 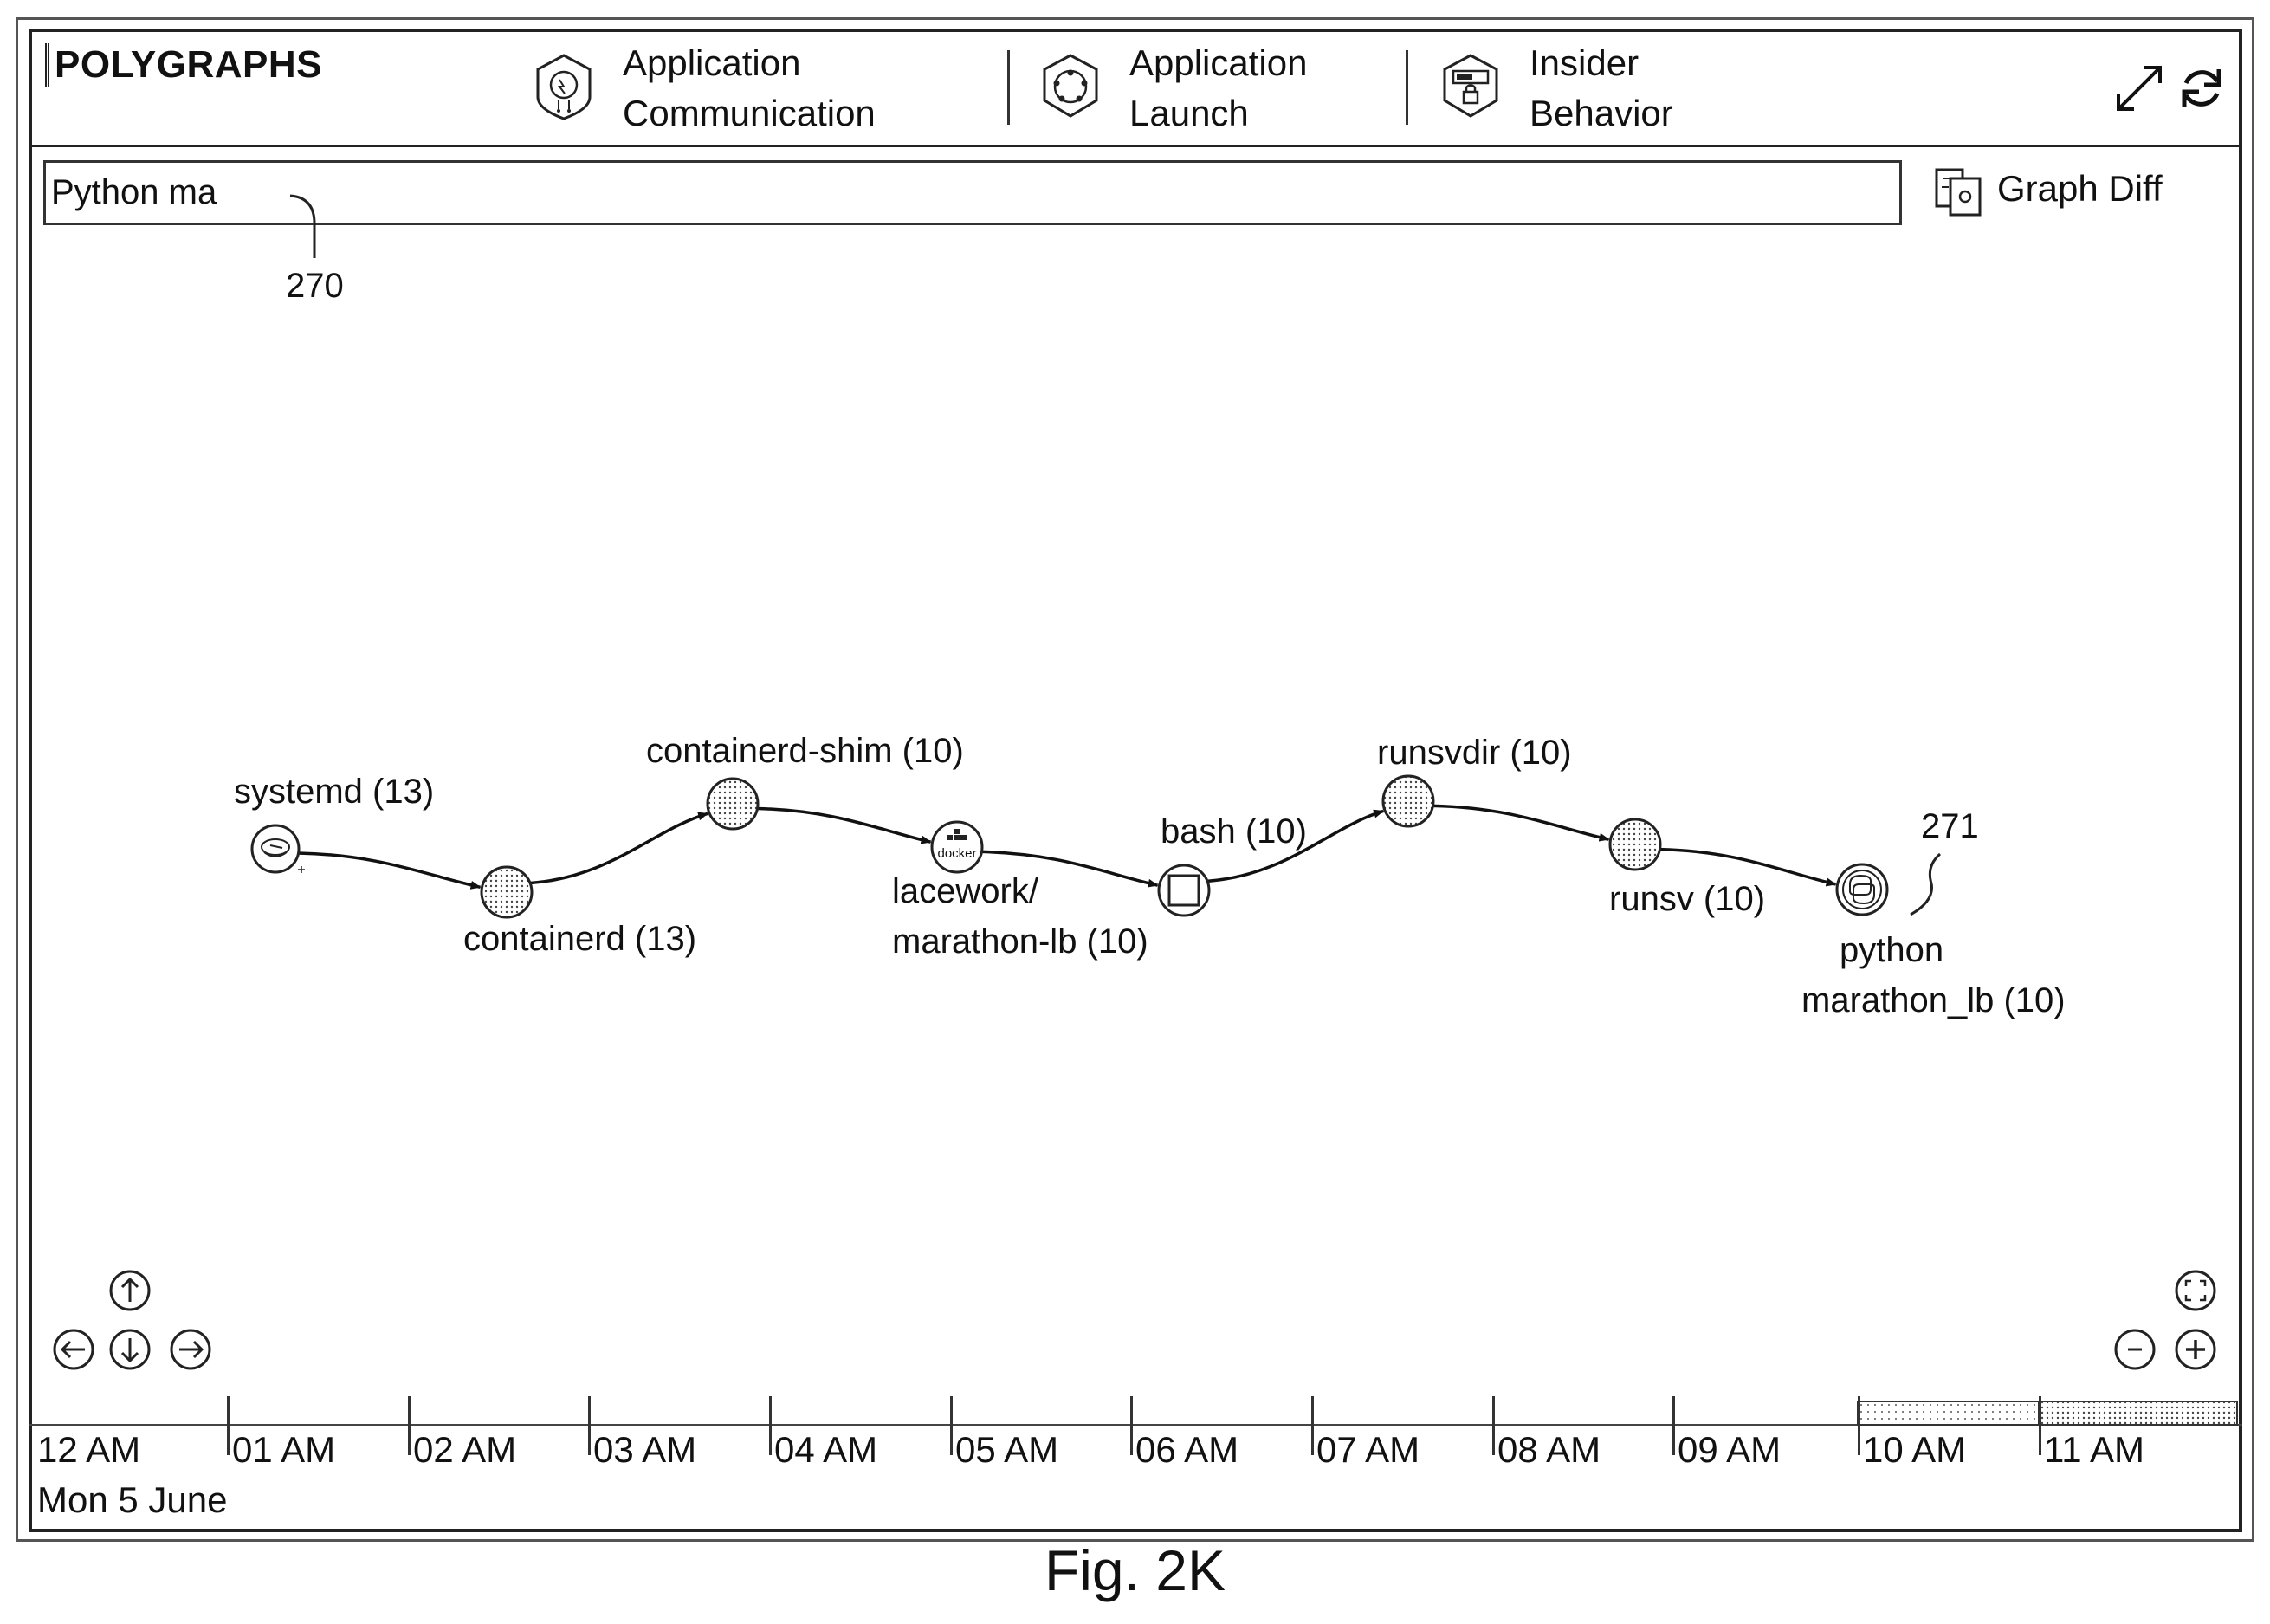 What do you see at coordinates (1549, 1449) in the screenshot?
I see `timeline-tick-label: 08 AM` at bounding box center [1549, 1449].